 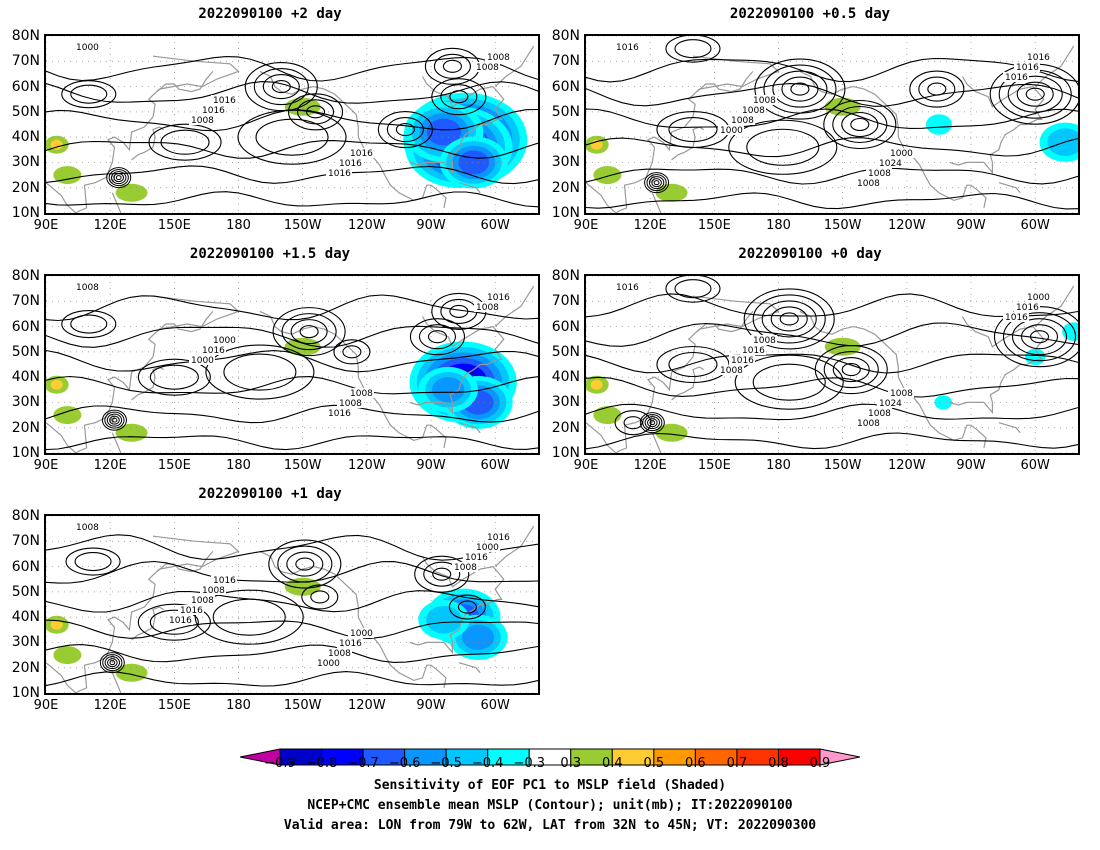 I want to click on panel-title: 2022090100 +0 day, so click(x=810, y=254).